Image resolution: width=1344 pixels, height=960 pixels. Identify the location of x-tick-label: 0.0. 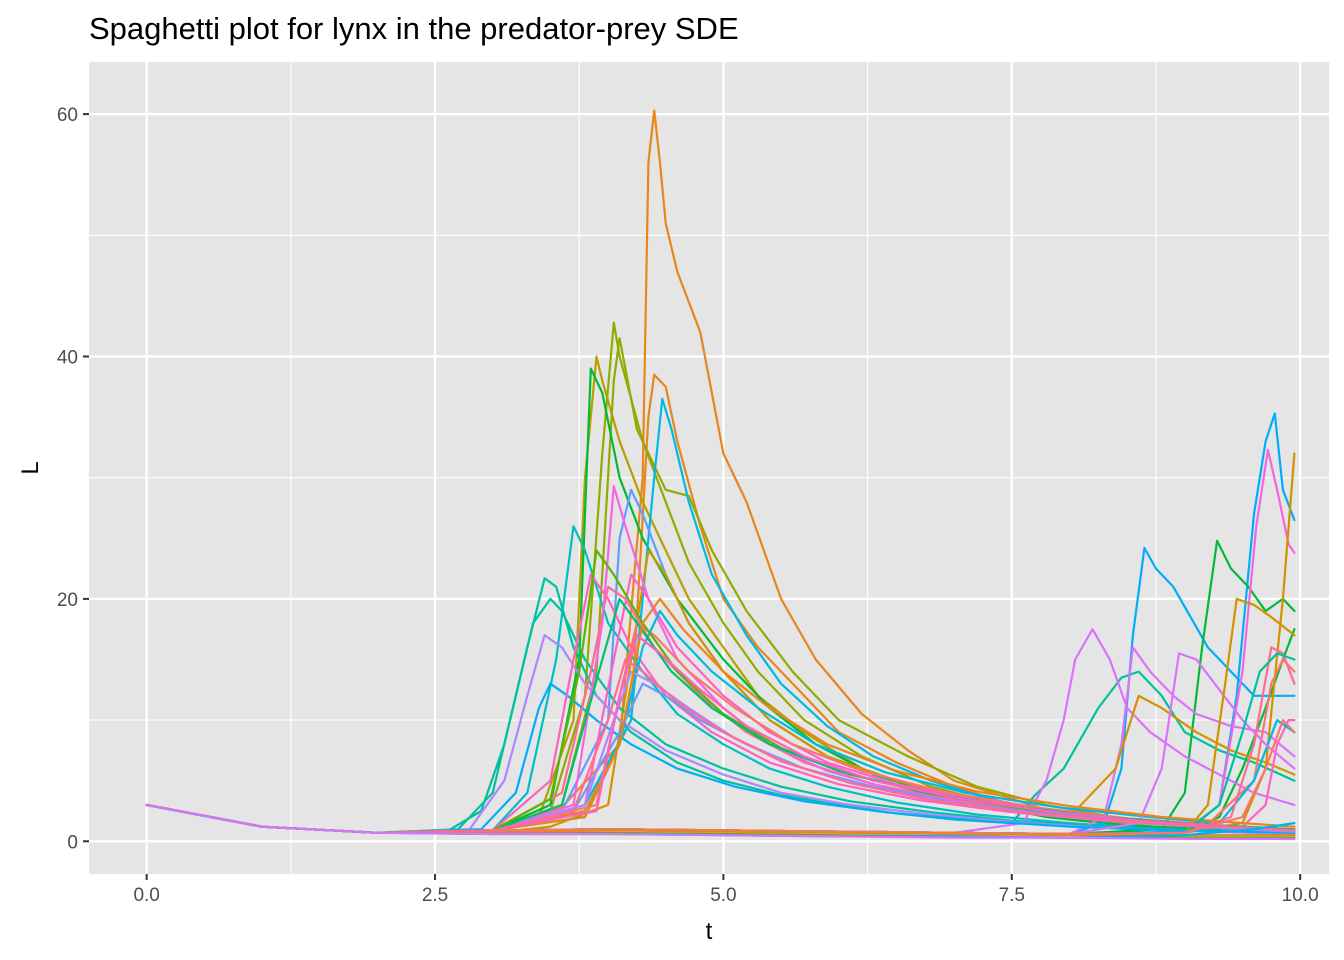
(146, 895).